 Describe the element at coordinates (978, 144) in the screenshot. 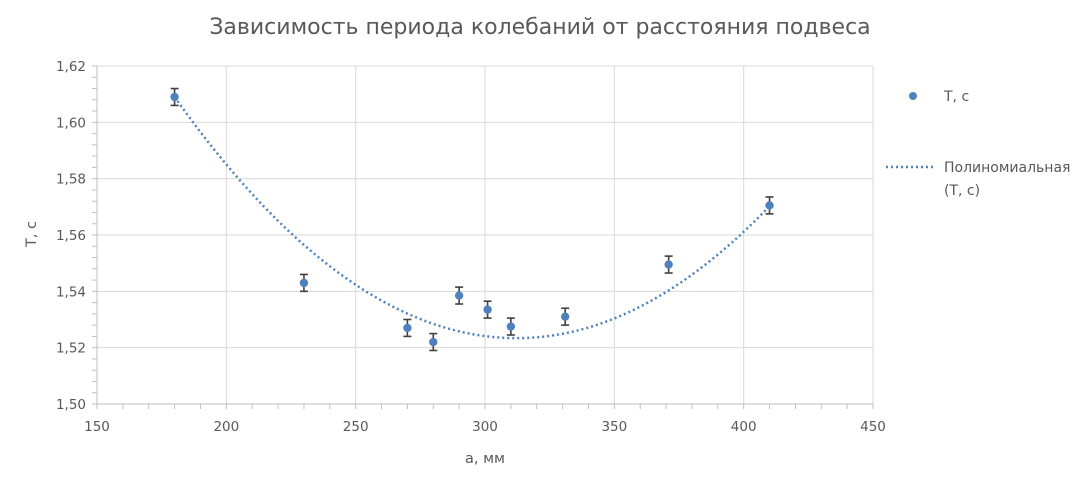

I see `legend: Т, с Полиномиальная (Т, с)` at that location.